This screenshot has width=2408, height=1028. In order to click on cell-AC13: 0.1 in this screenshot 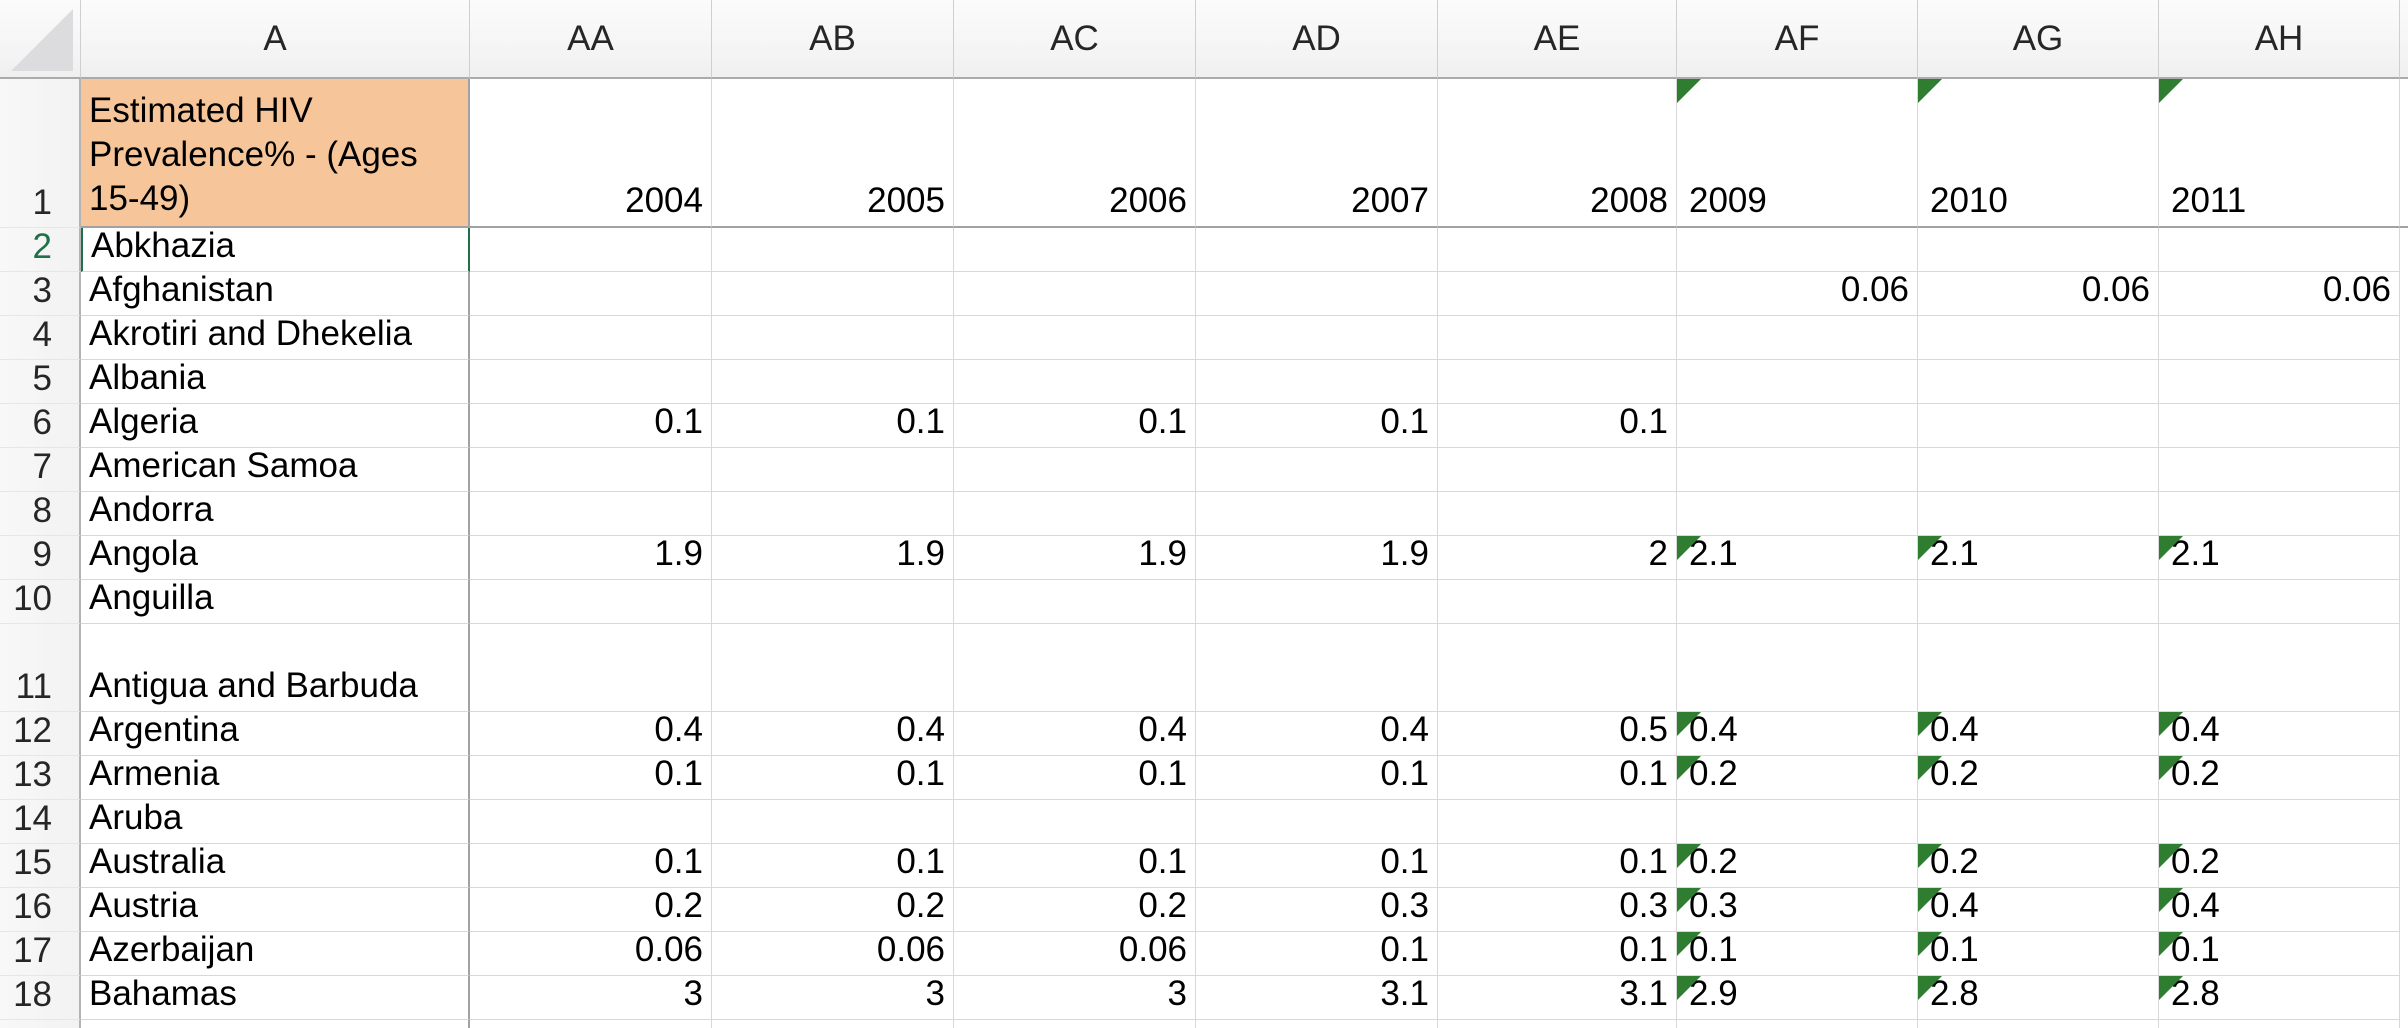, I will do `click(1075, 777)`.